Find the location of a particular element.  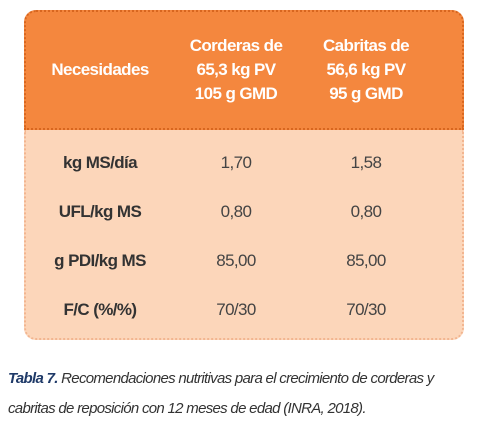

header-cell: Corderas de 65,3 kg PV 105 g GMD is located at coordinates (236, 69).